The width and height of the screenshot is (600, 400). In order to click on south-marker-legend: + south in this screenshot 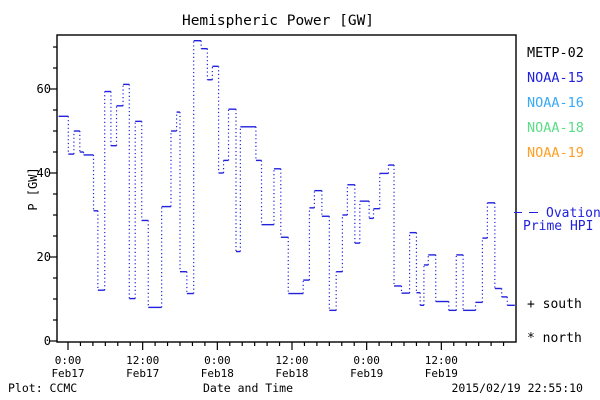, I will do `click(554, 304)`.